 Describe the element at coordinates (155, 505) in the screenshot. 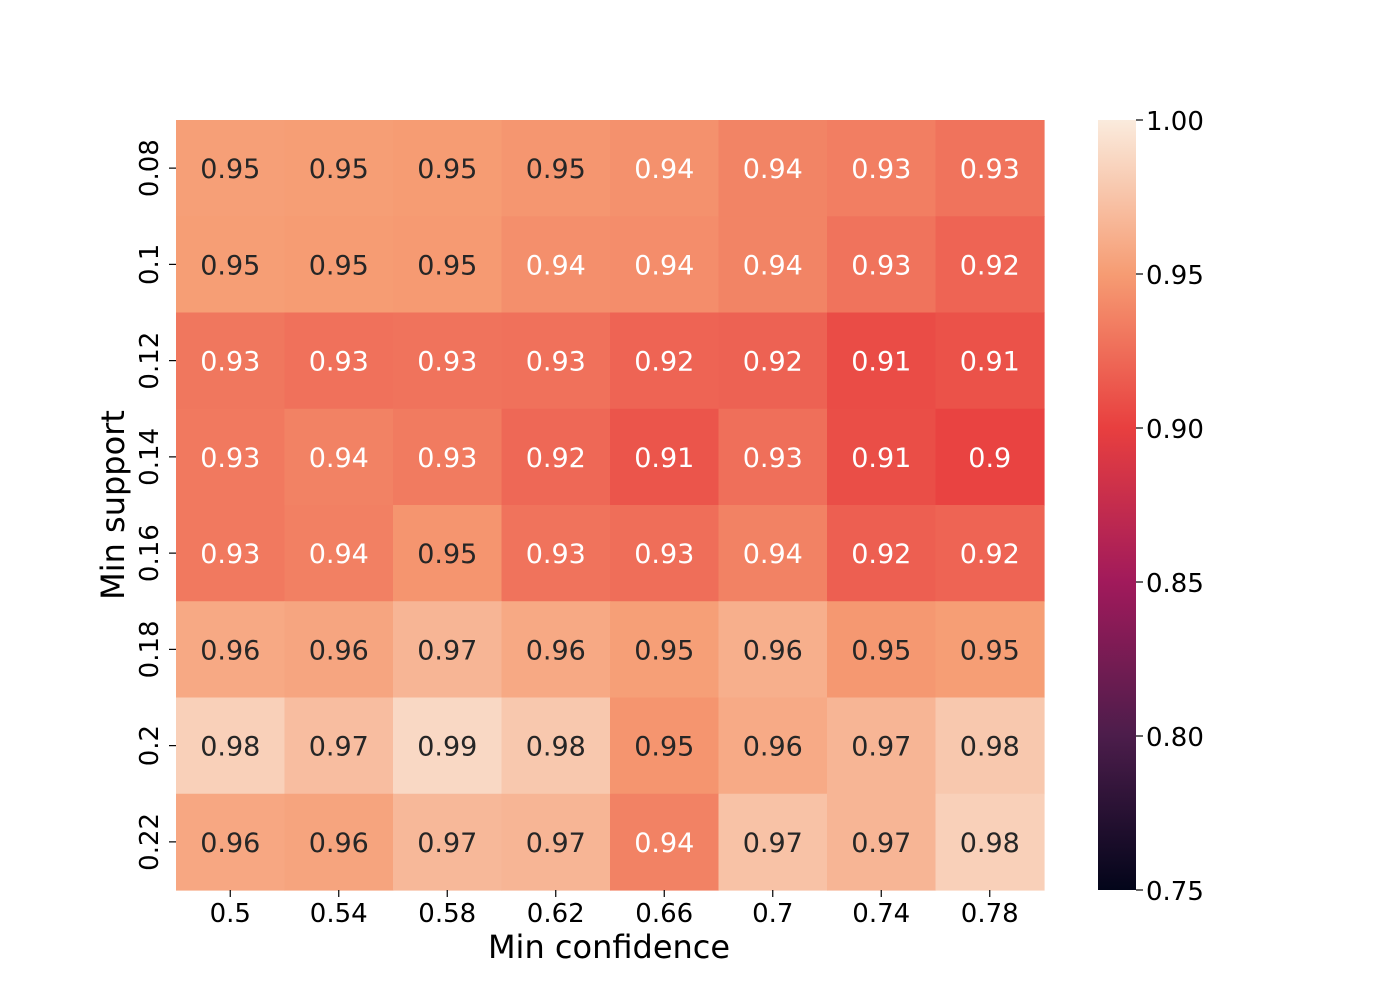

I see `y-axis-ticks: 0.08 0.1 0.12 0.14 0.16 0.18 0.2 0.22` at that location.